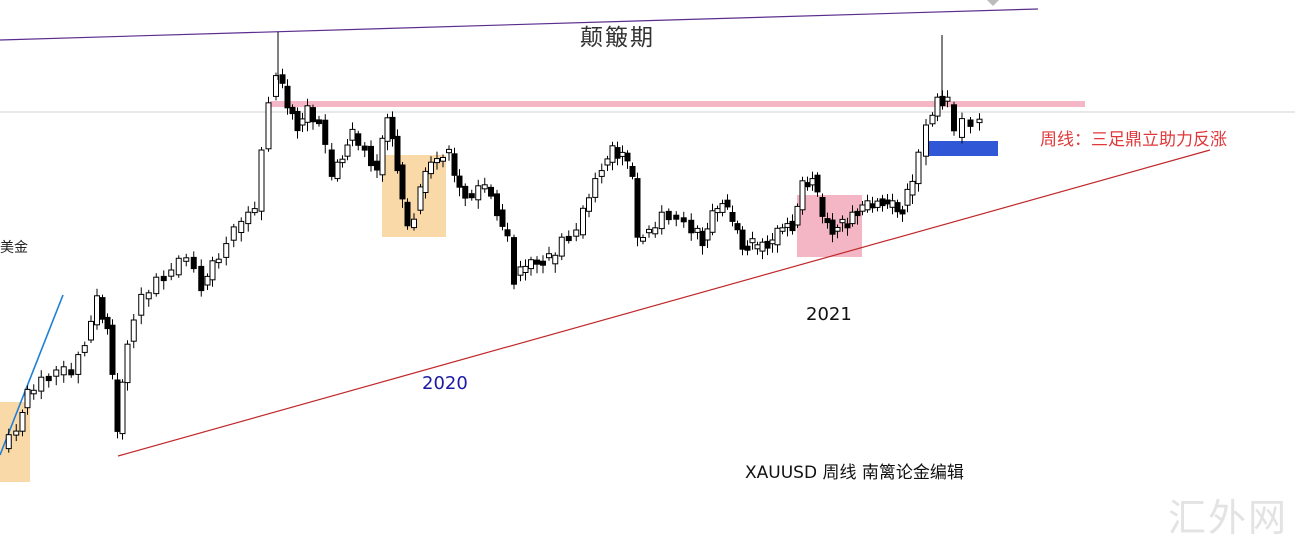 This screenshot has height=542, width=1295. I want to click on year-label-2021: 2021, so click(829, 314).